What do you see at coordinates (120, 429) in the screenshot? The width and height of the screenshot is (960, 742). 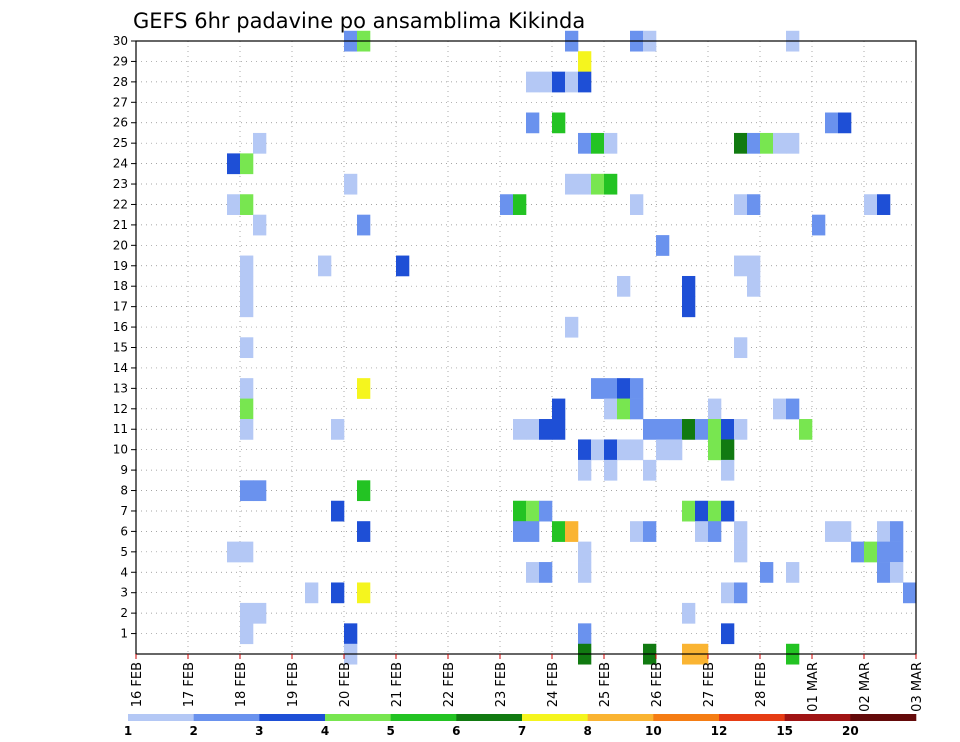 I see `y-tick-label: 11` at bounding box center [120, 429].